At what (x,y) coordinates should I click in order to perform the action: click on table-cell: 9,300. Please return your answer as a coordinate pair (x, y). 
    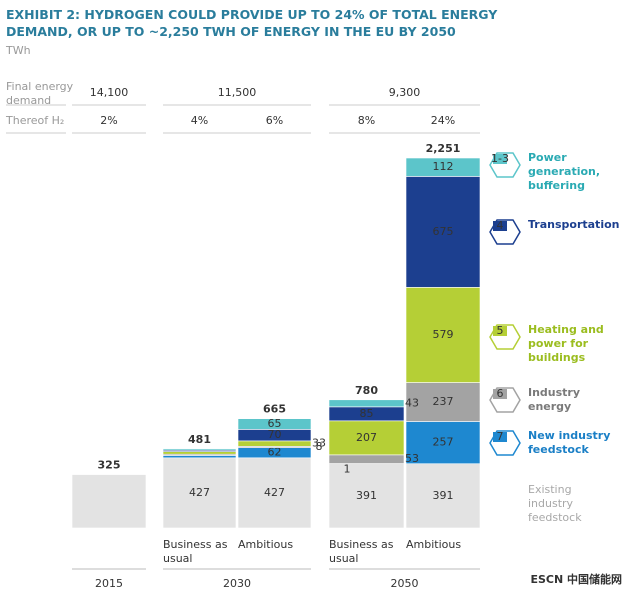
    Looking at the image, I should click on (405, 92).